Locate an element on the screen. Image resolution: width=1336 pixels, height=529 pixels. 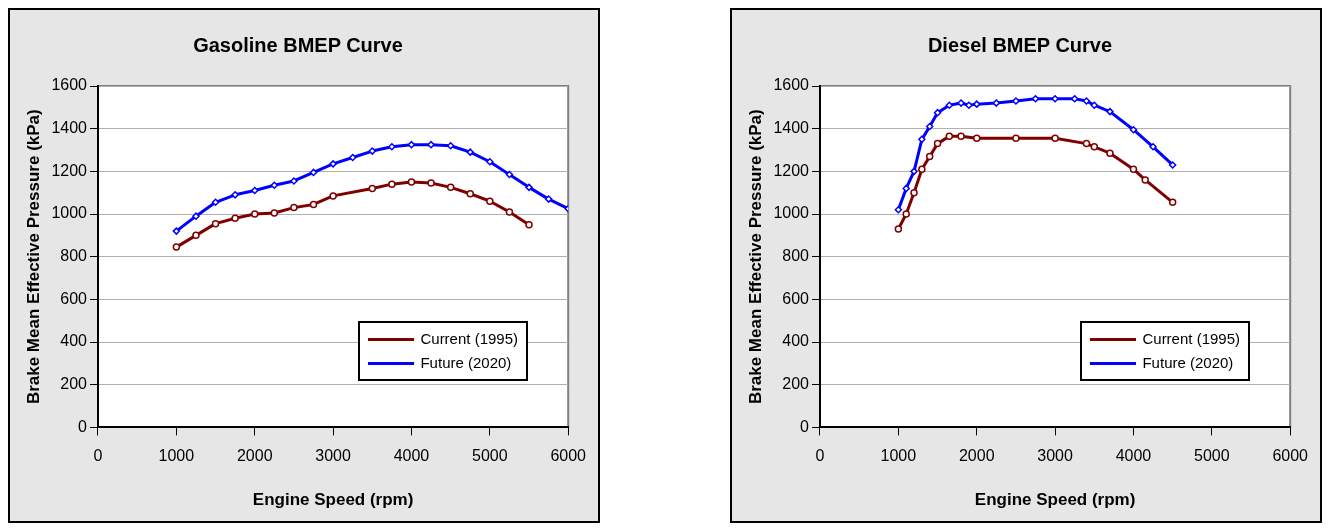
legend-label: Future (2020) is located at coordinates (1188, 363).